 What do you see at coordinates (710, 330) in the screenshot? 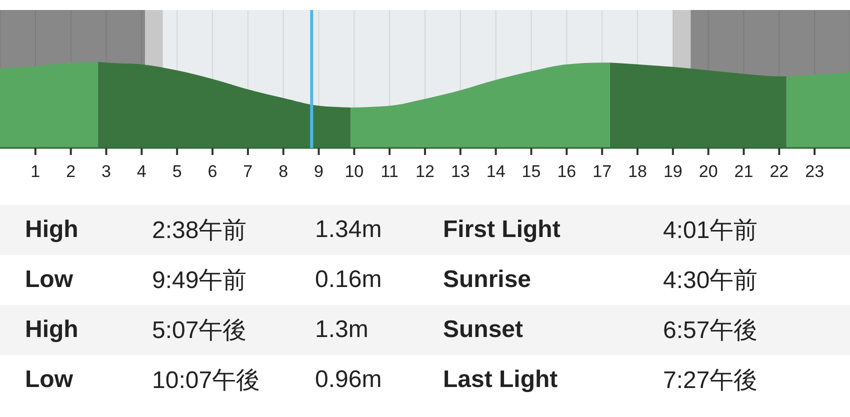
I see `text: 6:57午後` at bounding box center [710, 330].